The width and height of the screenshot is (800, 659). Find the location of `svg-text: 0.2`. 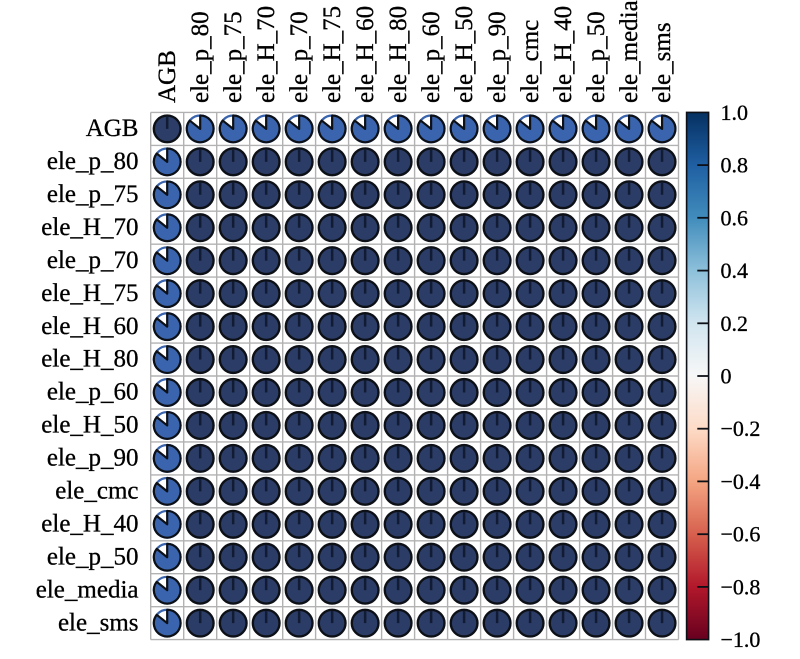

svg-text: 0.2 is located at coordinates (735, 323).